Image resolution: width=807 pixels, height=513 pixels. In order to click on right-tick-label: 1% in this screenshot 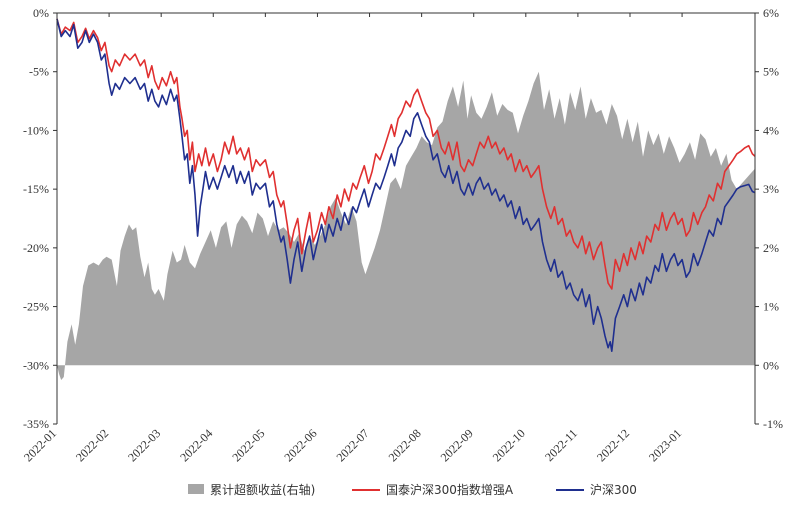, I will do `click(771, 307)`.